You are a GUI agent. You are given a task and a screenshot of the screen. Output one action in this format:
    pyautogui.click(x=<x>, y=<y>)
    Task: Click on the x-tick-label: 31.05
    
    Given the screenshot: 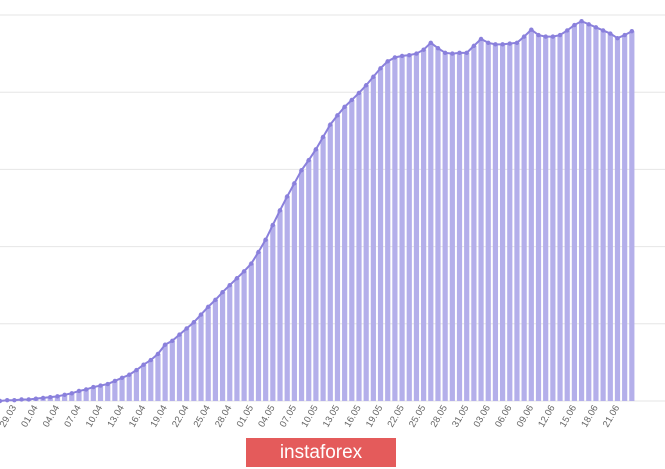 What is the action you would take?
    pyautogui.click(x=460, y=416)
    